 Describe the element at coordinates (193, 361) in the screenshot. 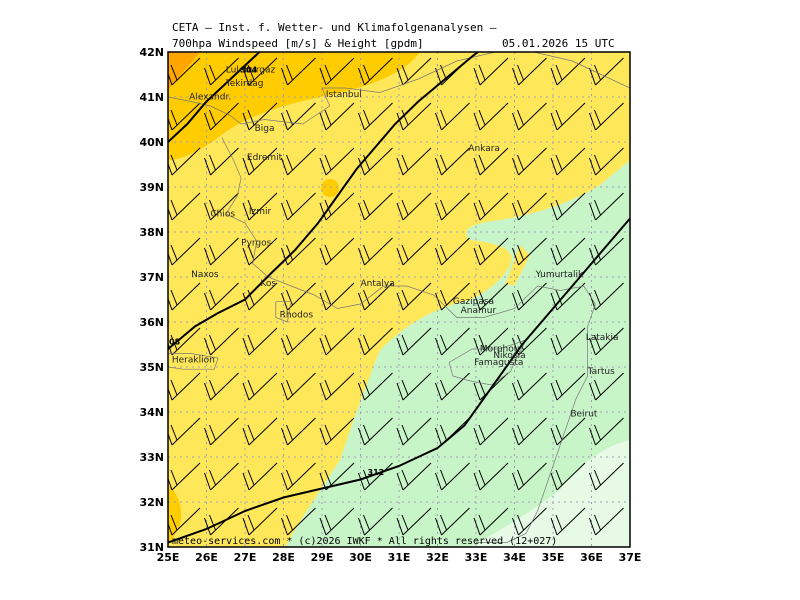

I see `city-label: Heraklion` at that location.